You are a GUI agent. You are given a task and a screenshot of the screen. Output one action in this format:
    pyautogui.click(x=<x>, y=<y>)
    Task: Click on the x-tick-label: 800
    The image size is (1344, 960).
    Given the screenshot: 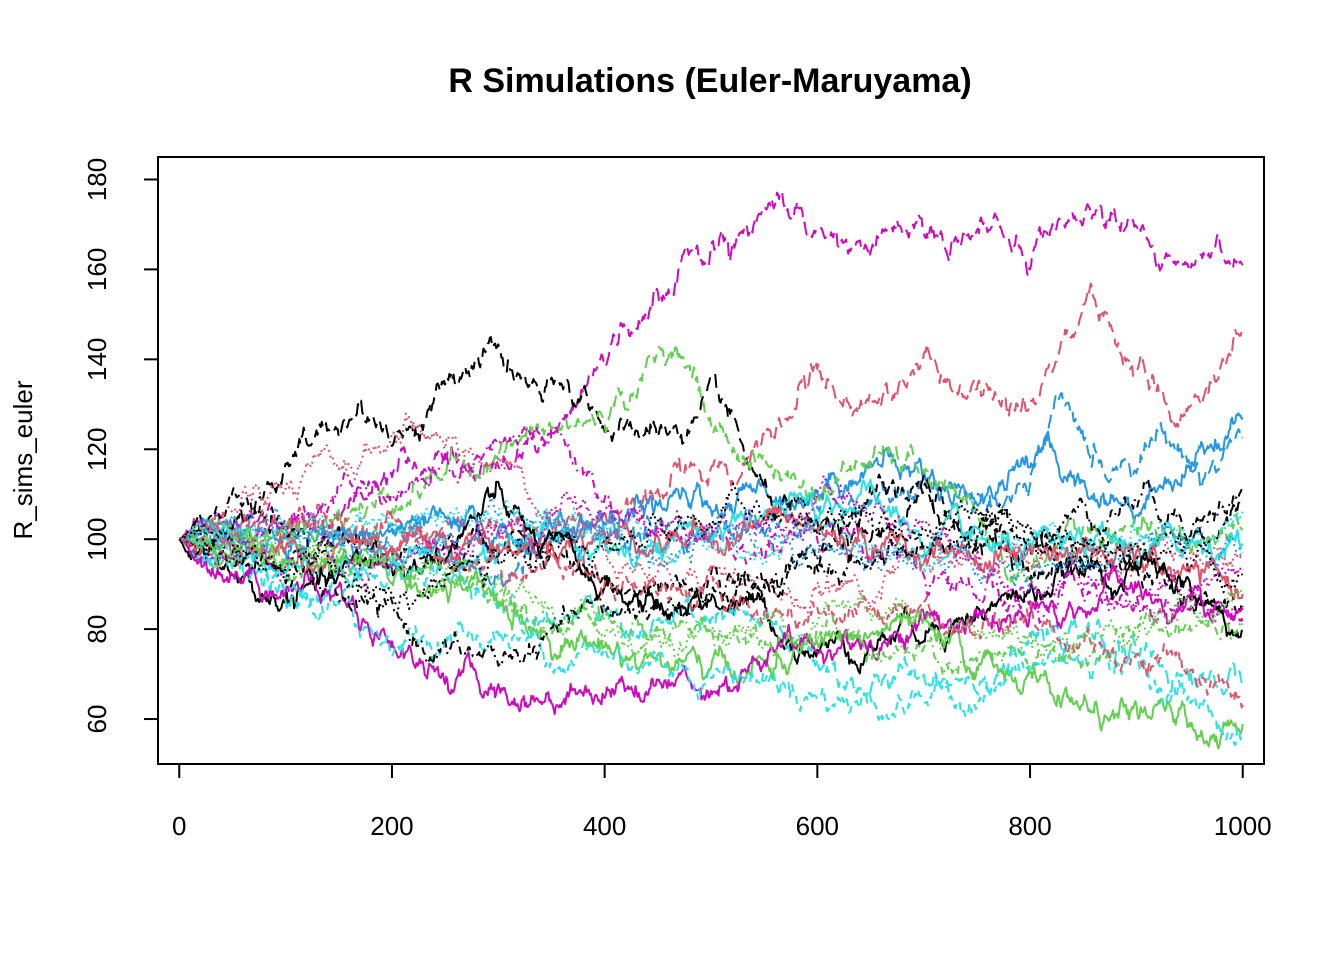 What is the action you would take?
    pyautogui.click(x=1029, y=826)
    